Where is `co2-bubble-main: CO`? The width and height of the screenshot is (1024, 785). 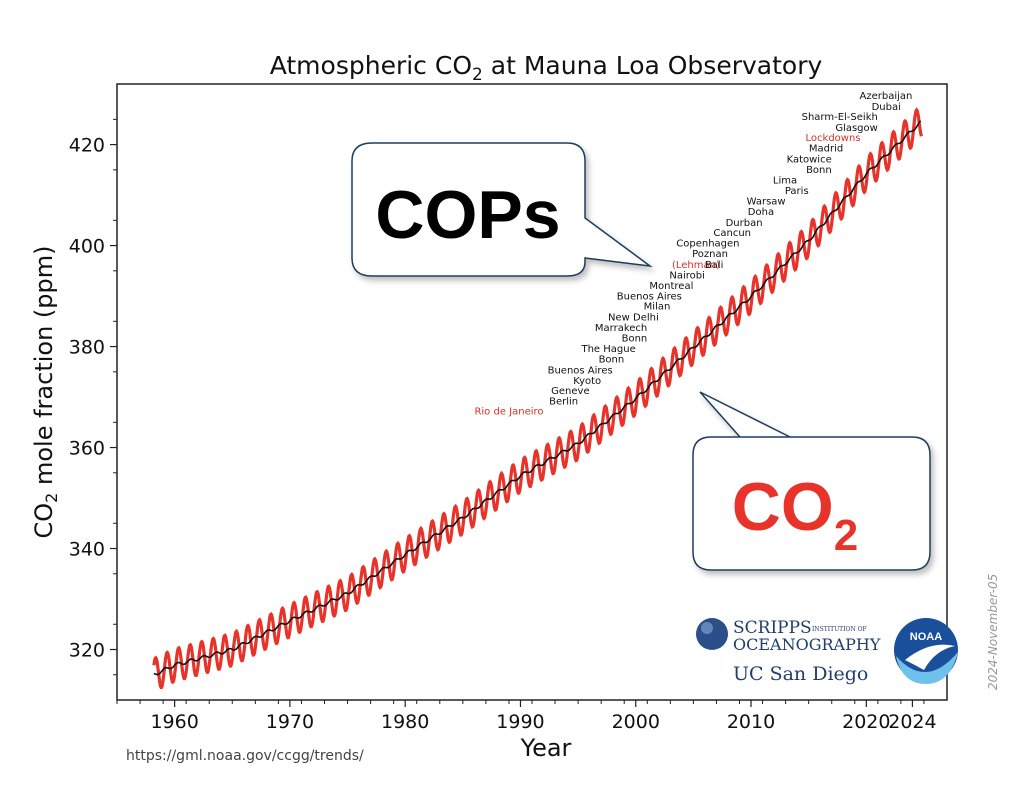 co2-bubble-main: CO is located at coordinates (783, 507).